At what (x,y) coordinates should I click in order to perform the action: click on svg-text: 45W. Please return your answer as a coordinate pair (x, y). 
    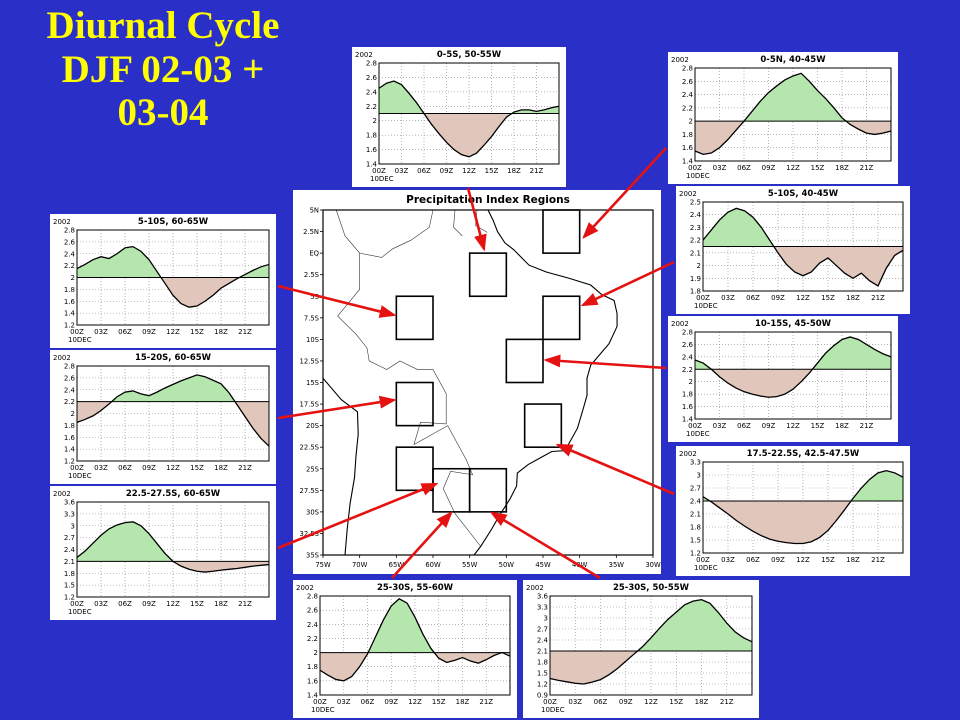
    Looking at the image, I should click on (543, 565).